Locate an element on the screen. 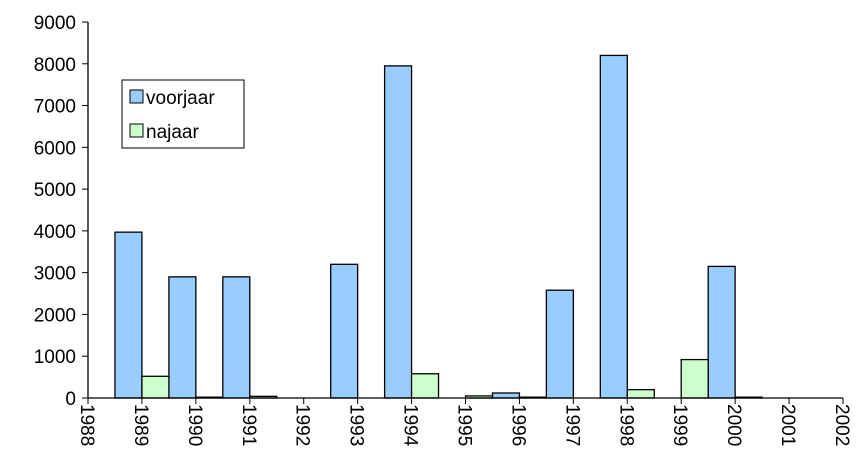 Image resolution: width=858 pixels, height=470 pixels. y-tick-label: 8000 is located at coordinates (55, 65).